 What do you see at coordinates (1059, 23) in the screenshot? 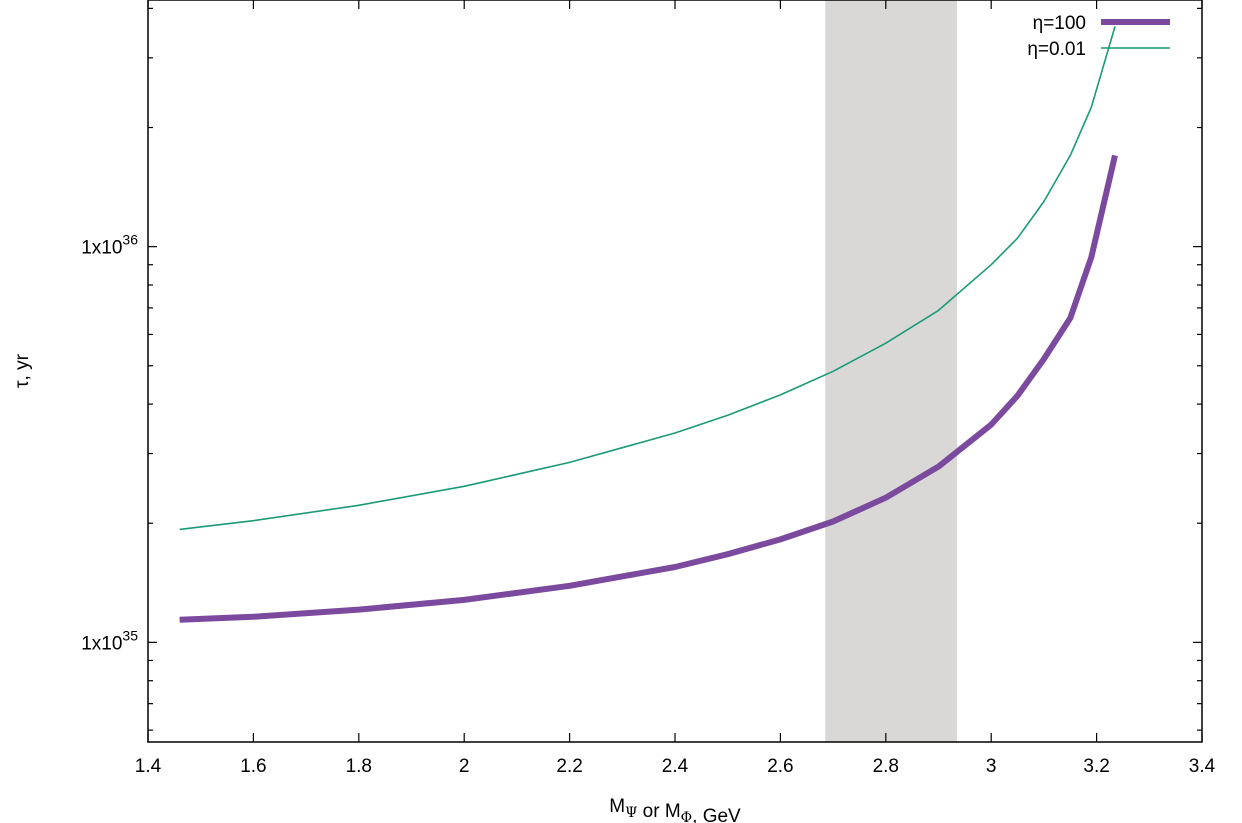
I see `legend-label: η=100` at bounding box center [1059, 23].